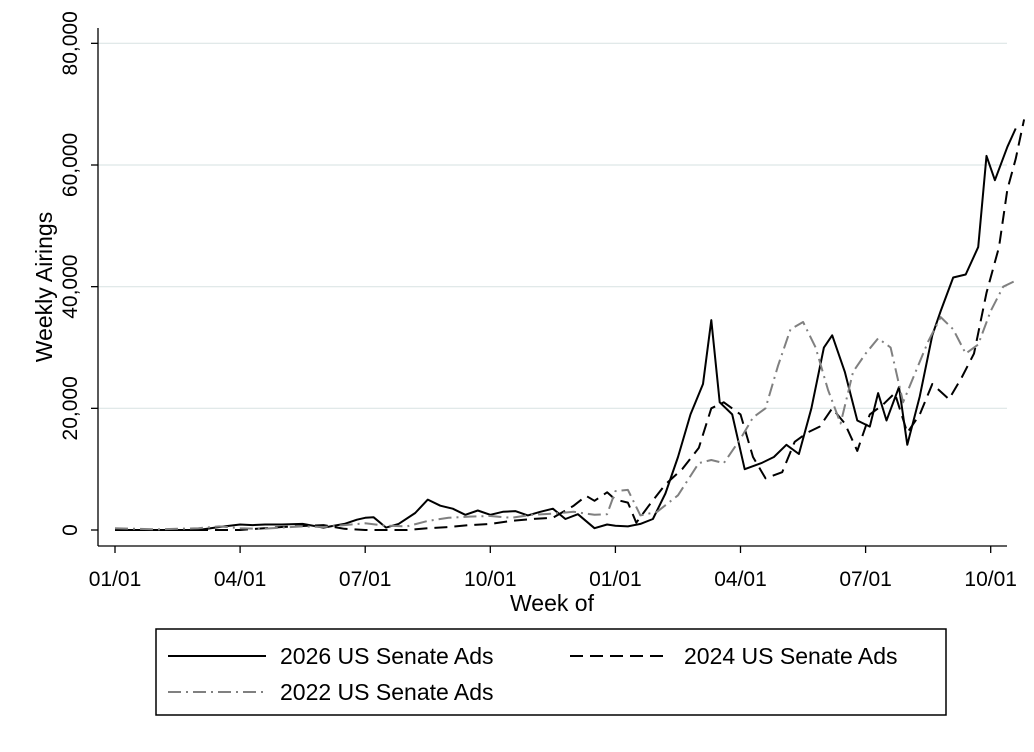  I want to click on legend-label-2: 2022 US Senate Ads, so click(387, 692).